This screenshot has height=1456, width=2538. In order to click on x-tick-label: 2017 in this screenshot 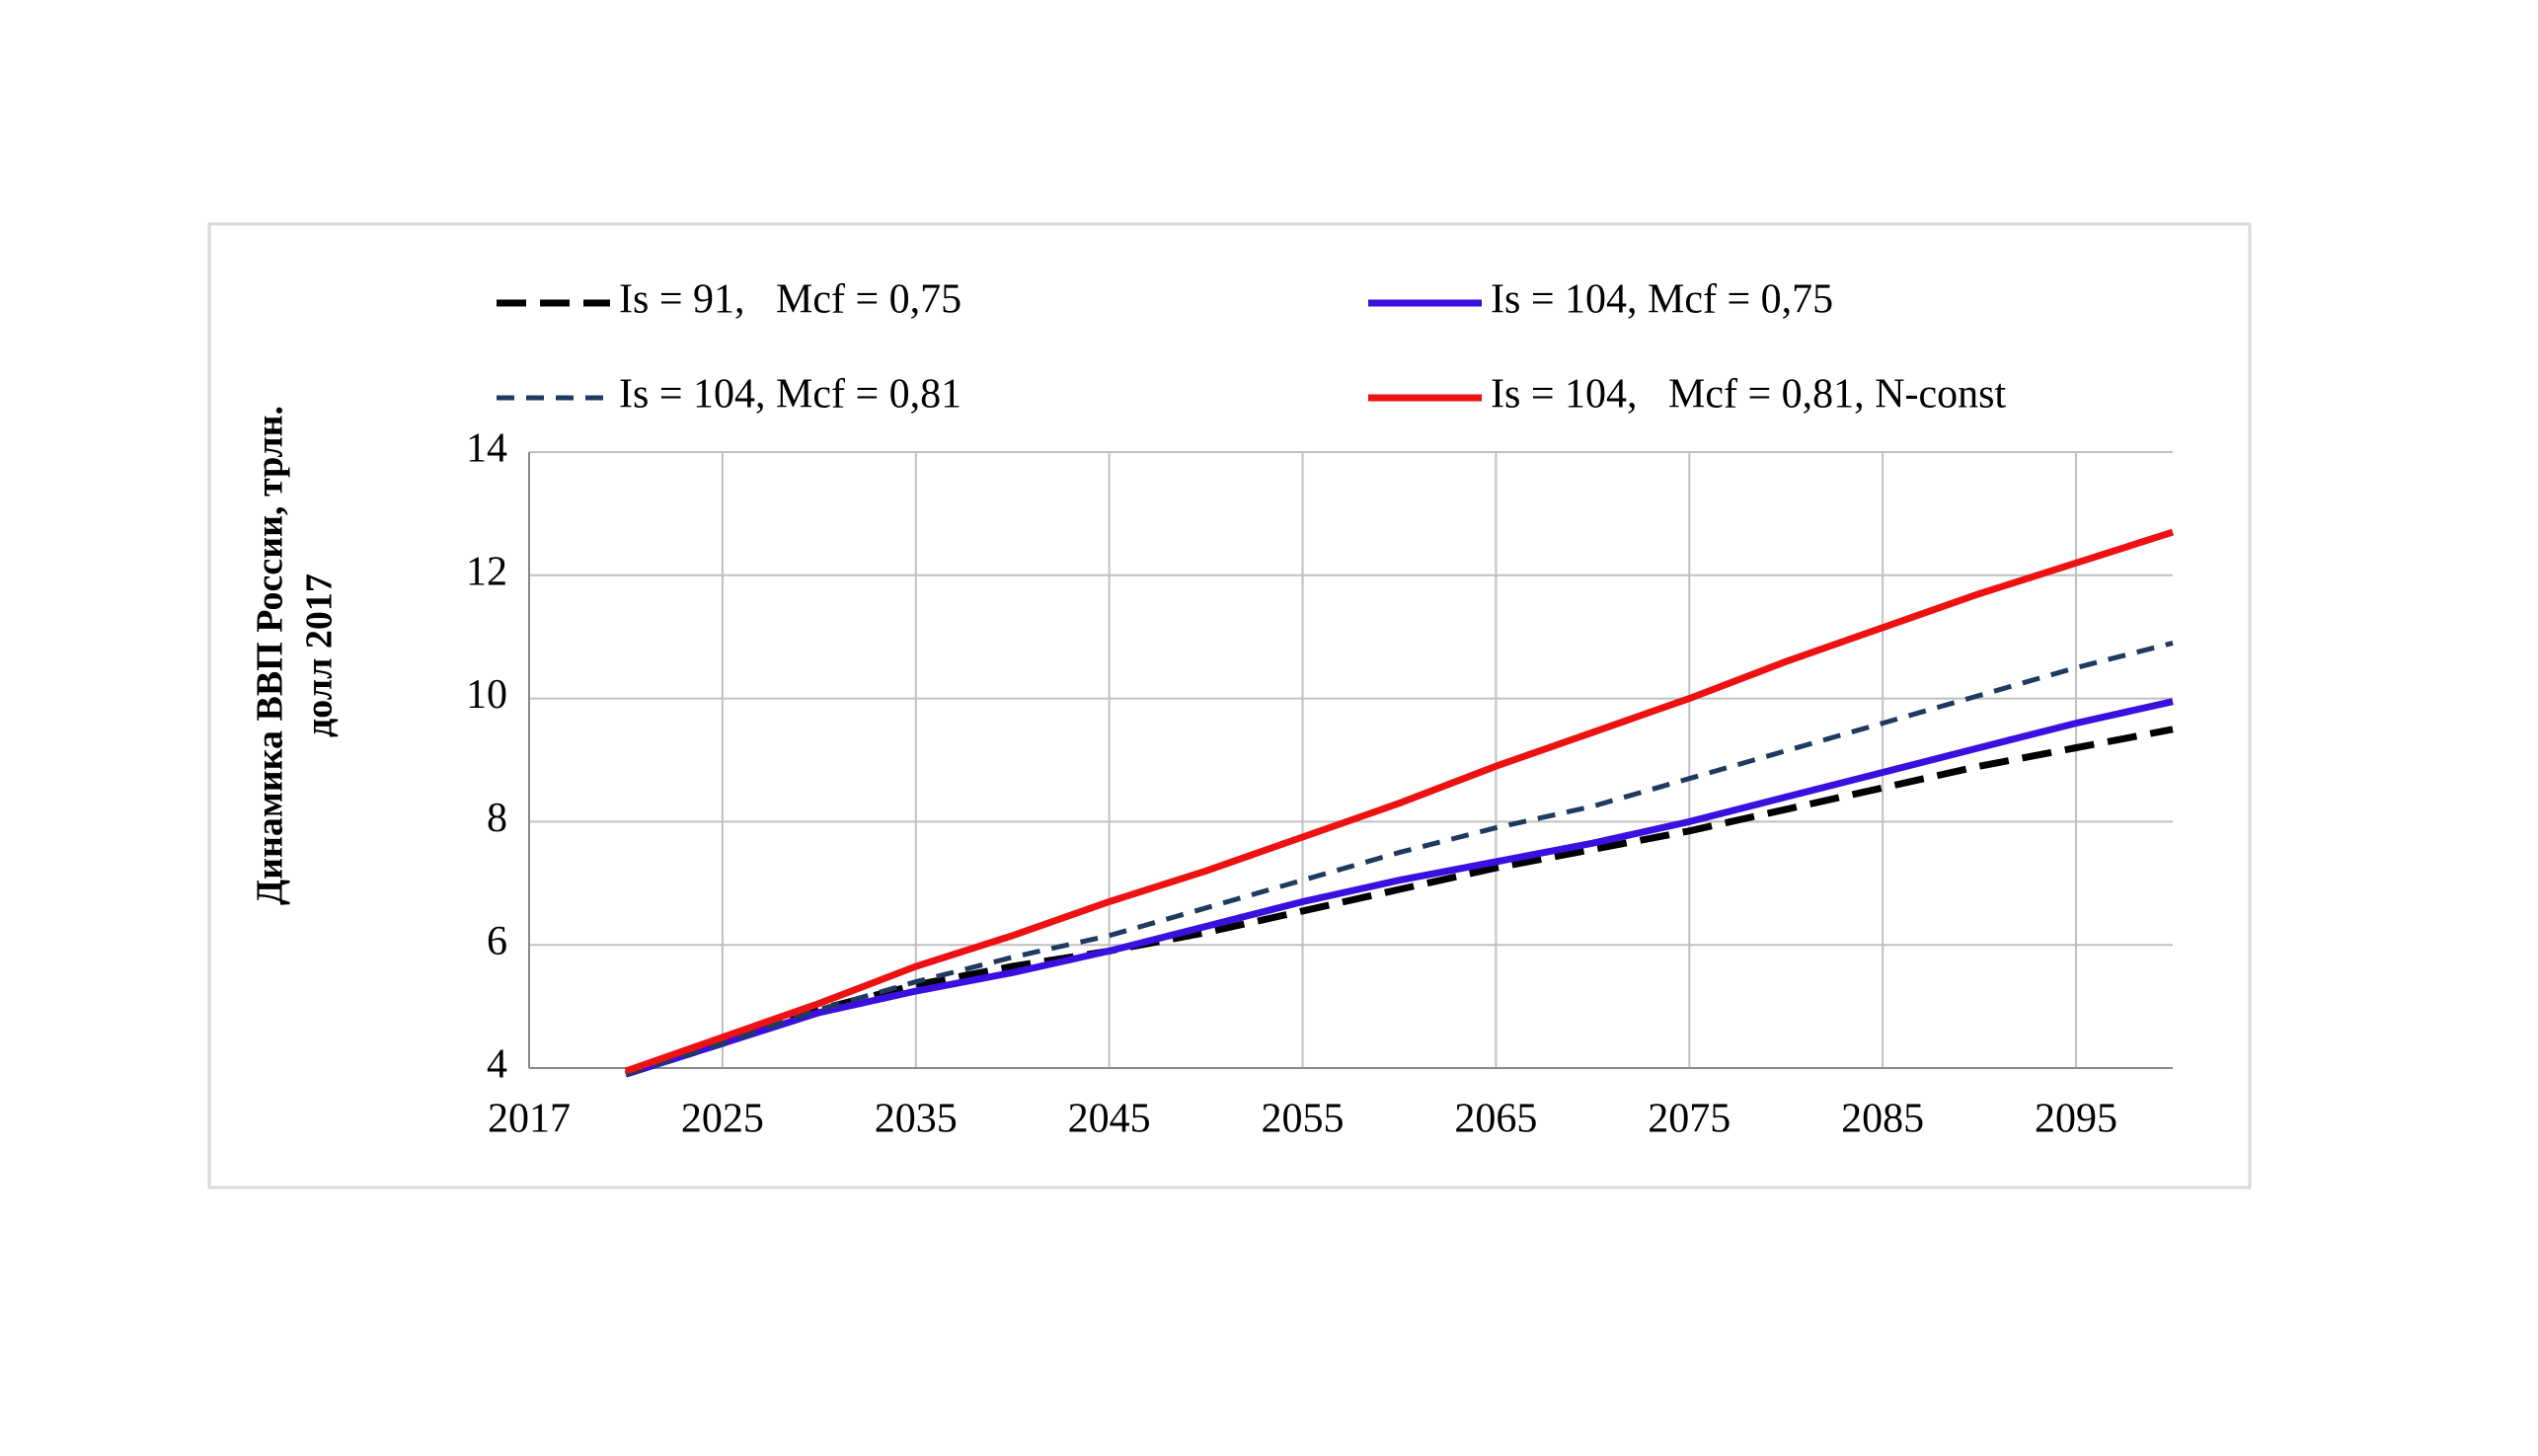, I will do `click(529, 1119)`.